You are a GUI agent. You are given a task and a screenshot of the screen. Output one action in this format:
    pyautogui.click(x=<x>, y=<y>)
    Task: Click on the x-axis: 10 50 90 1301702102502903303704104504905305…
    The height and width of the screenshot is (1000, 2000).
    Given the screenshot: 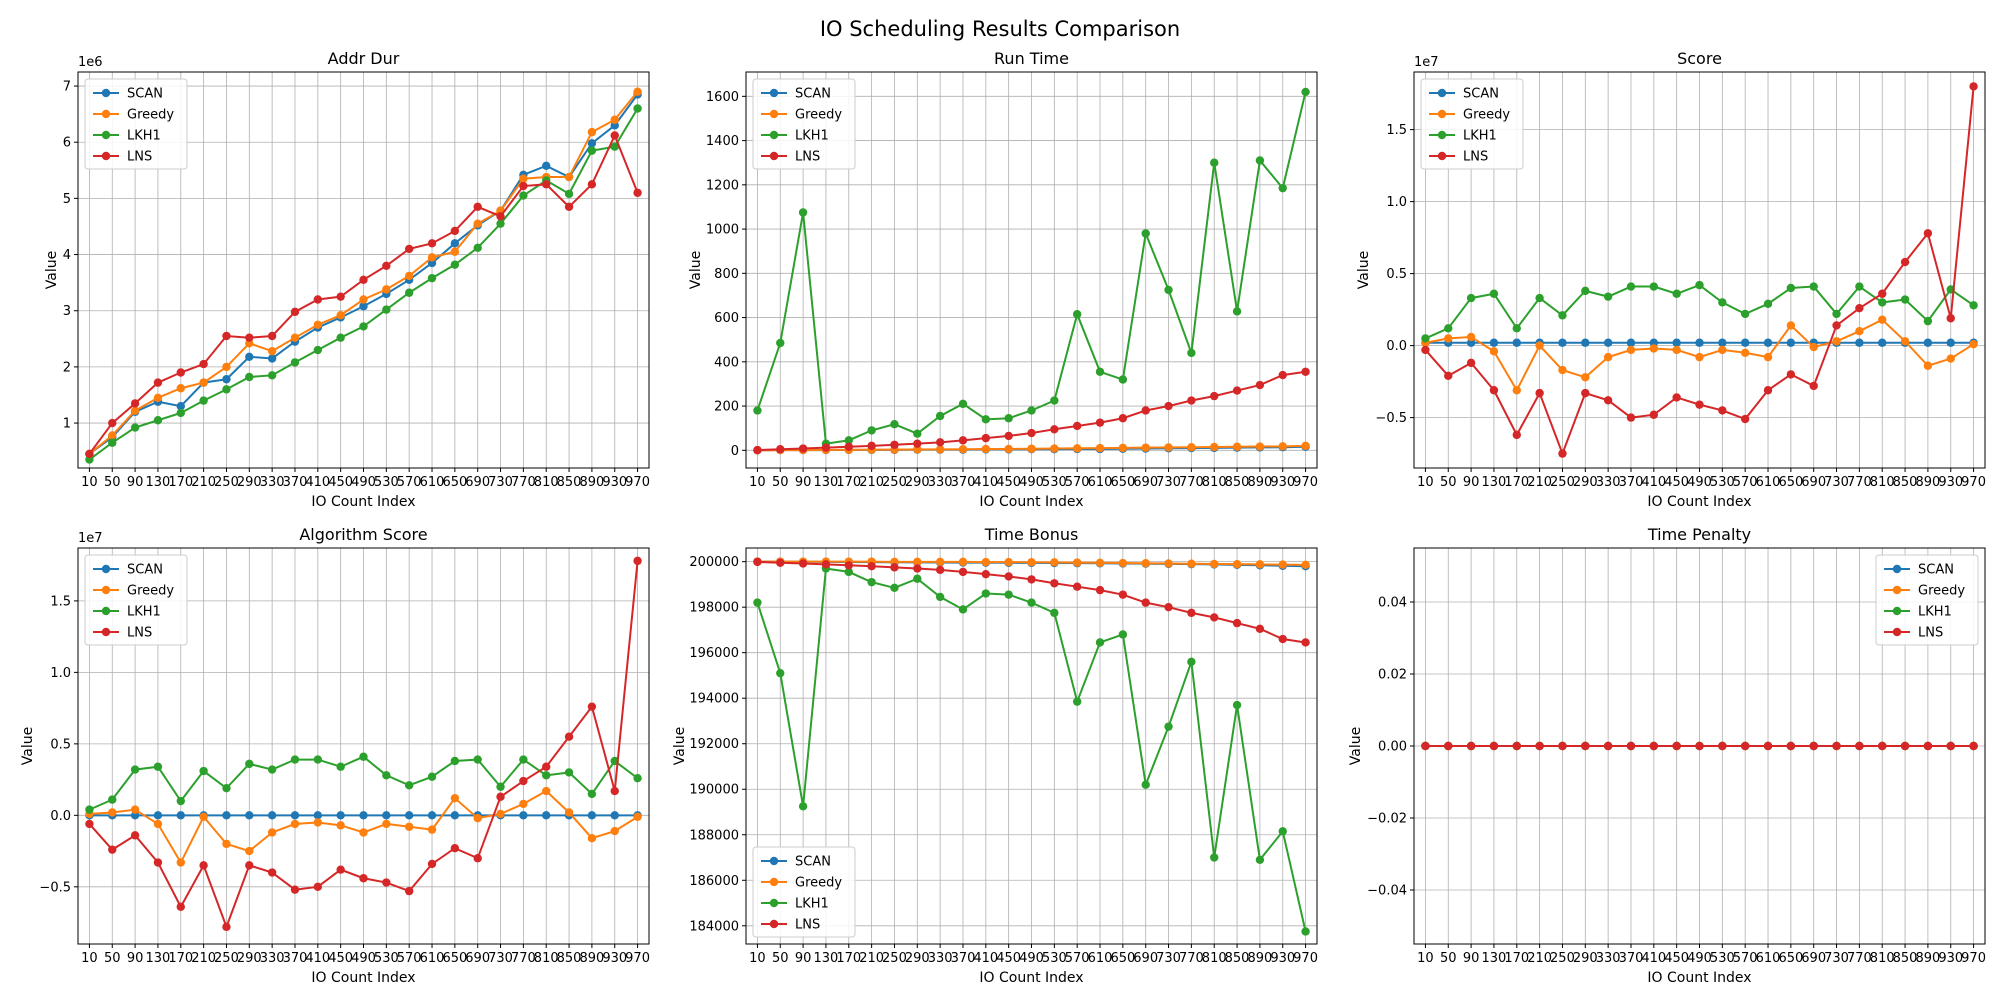 What is the action you would take?
    pyautogui.click(x=365, y=479)
    